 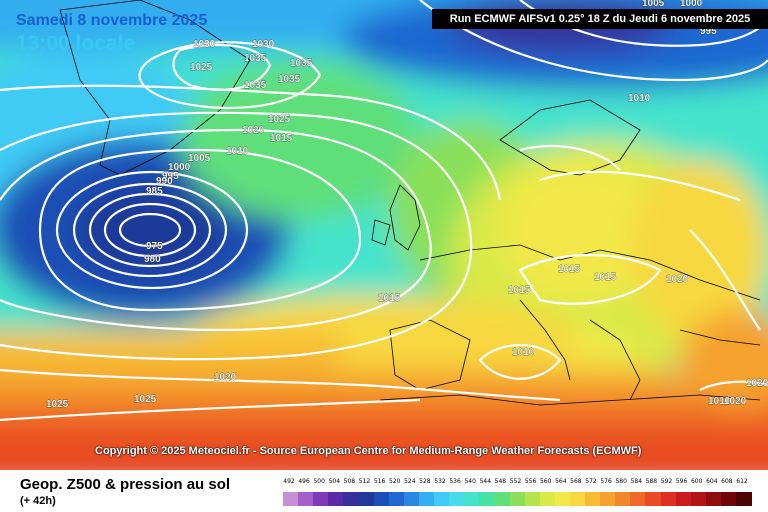 What do you see at coordinates (379, 481) in the screenshot?
I see `scale-tick-label: 516` at bounding box center [379, 481].